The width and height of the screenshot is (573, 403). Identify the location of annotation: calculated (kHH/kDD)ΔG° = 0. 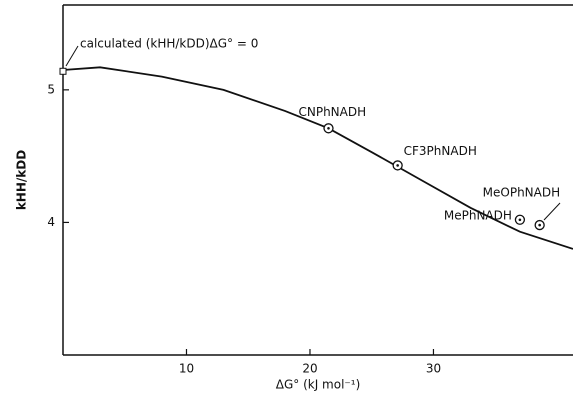
(169, 44).